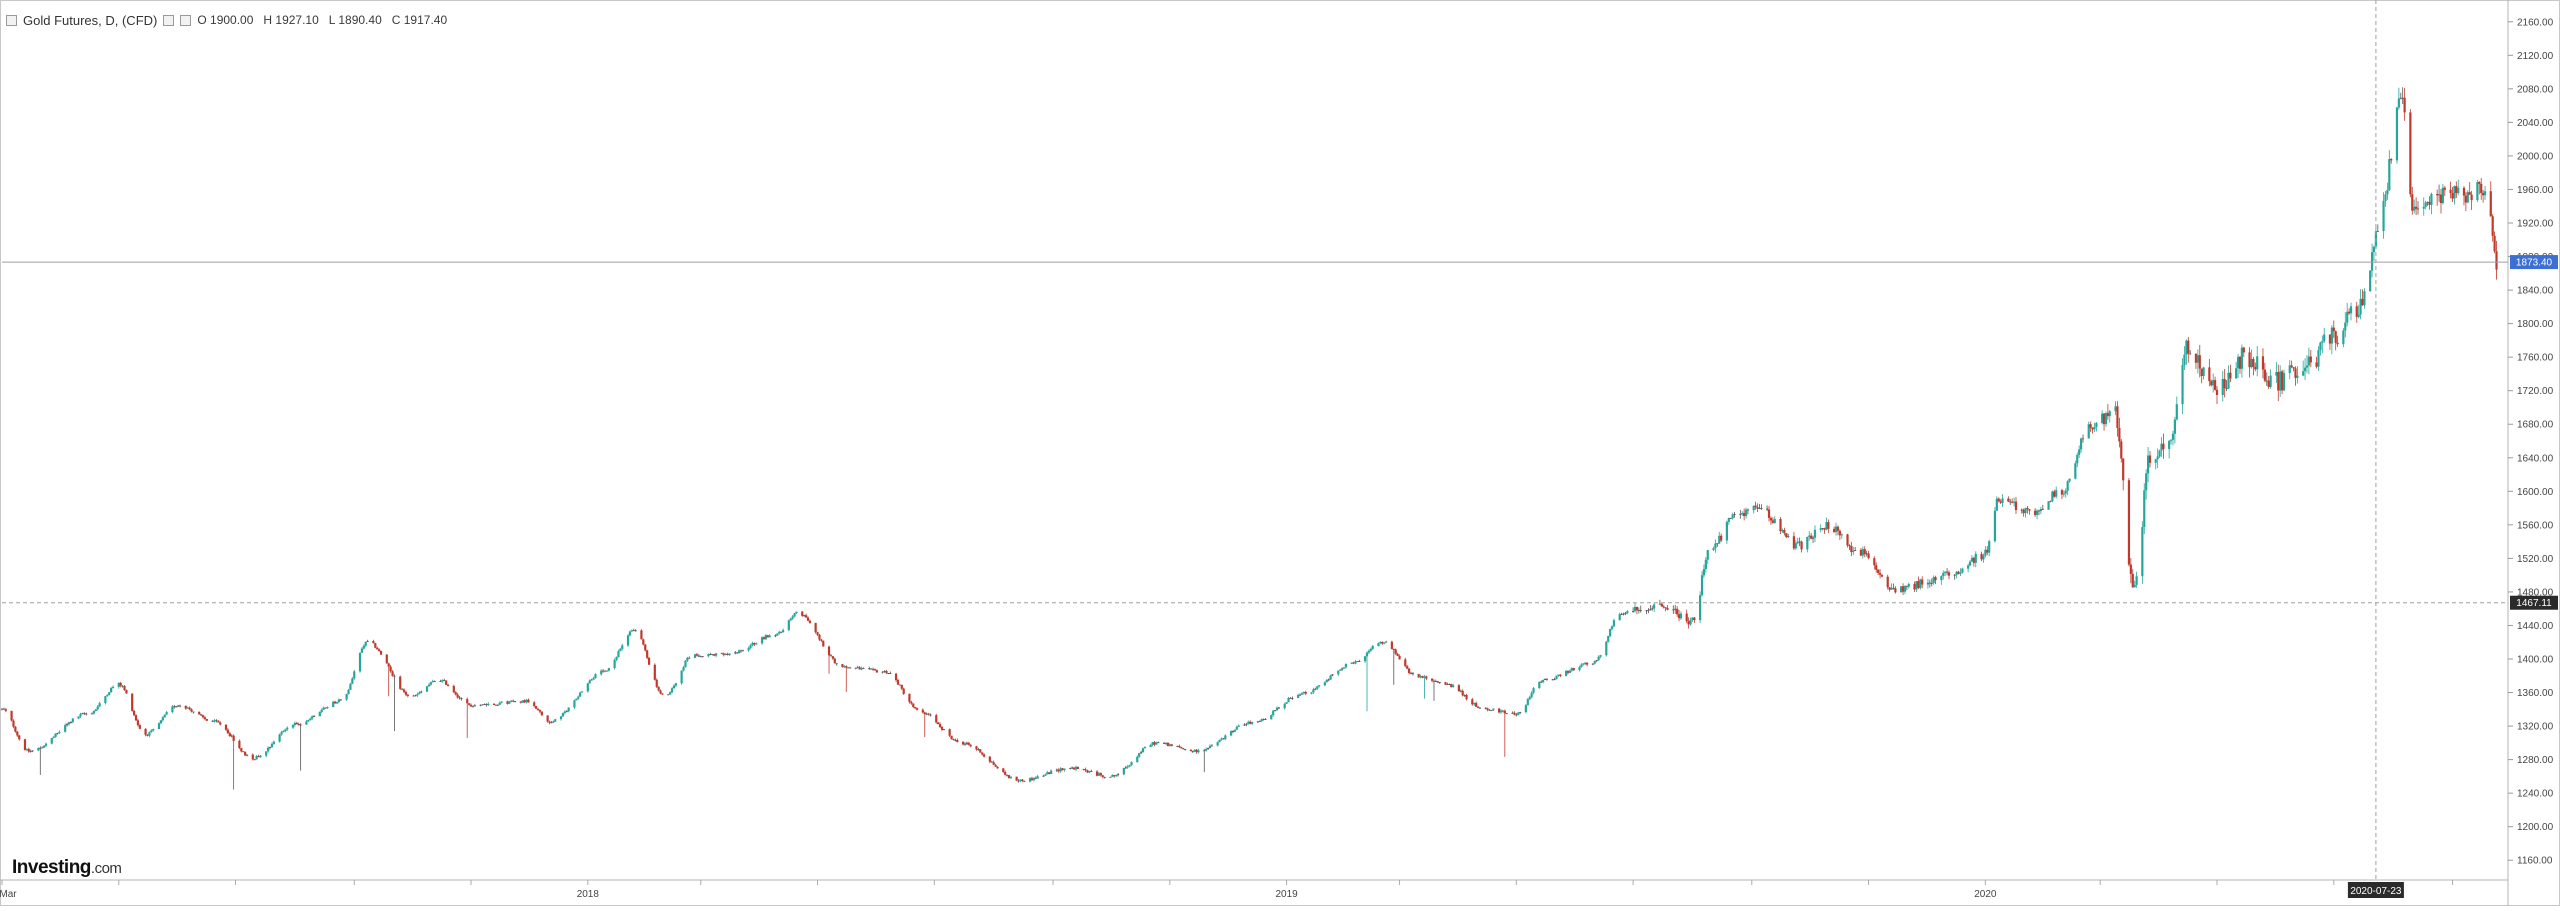 This screenshot has height=911, width=2560. What do you see at coordinates (8, 894) in the screenshot?
I see `x-tick-label: Mar` at bounding box center [8, 894].